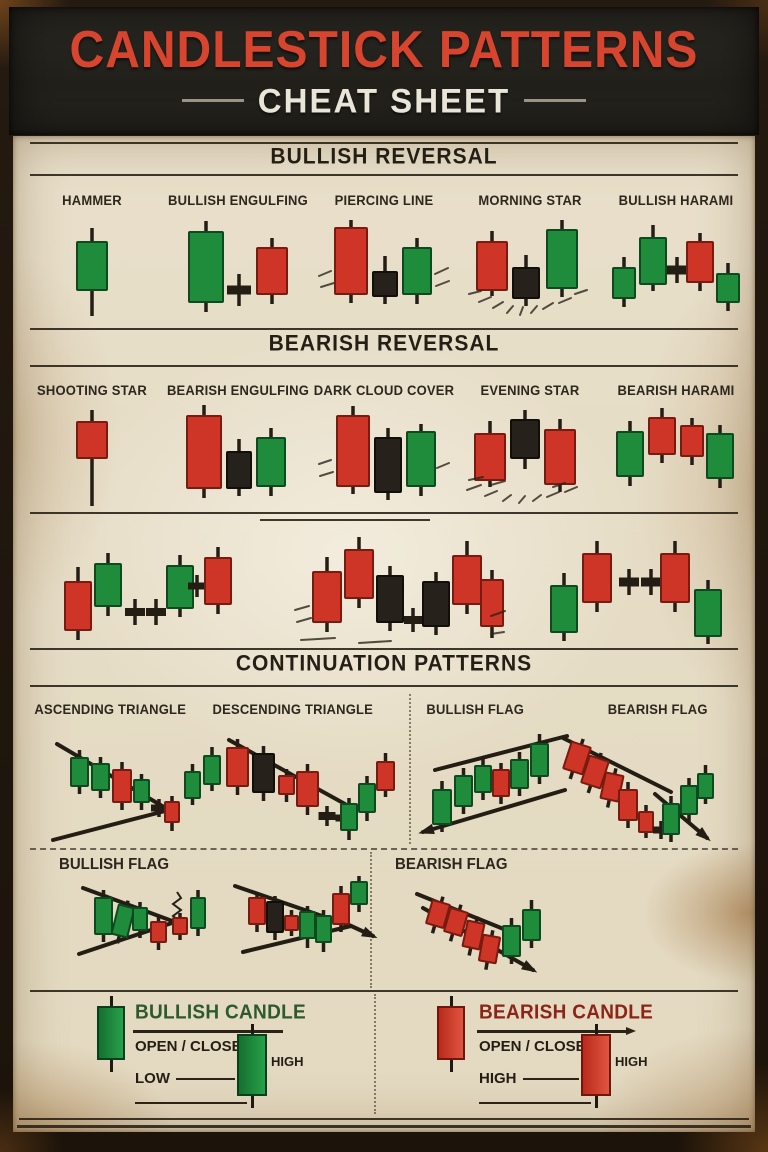 The image size is (768, 1152). Describe the element at coordinates (114, 864) in the screenshot. I see `pattern-label-bullish-flag-2: BULLISH FLAG` at that location.